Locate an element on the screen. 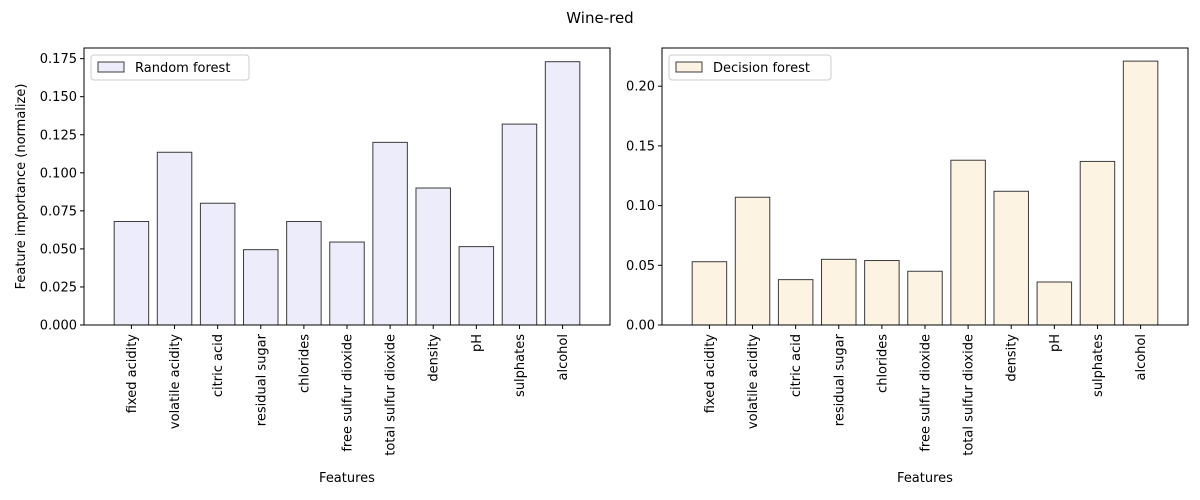 This screenshot has width=1200, height=500. legend-label: Random forest is located at coordinates (182, 68).